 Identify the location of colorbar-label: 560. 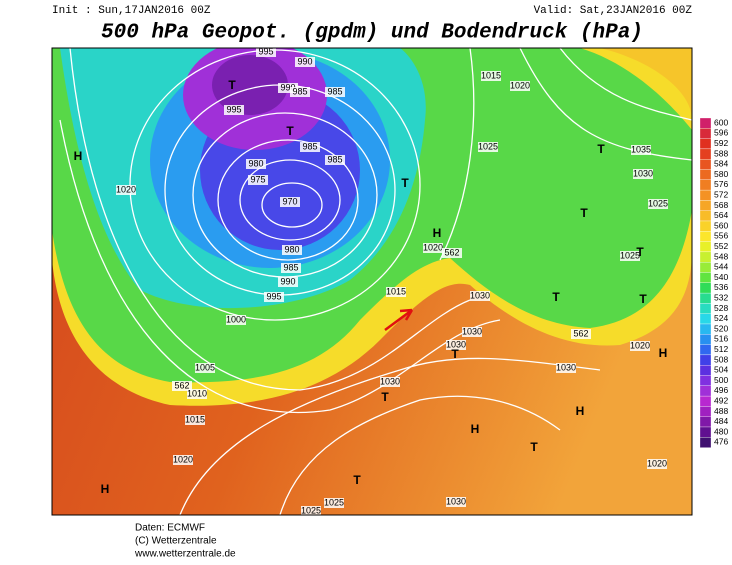
(721, 225).